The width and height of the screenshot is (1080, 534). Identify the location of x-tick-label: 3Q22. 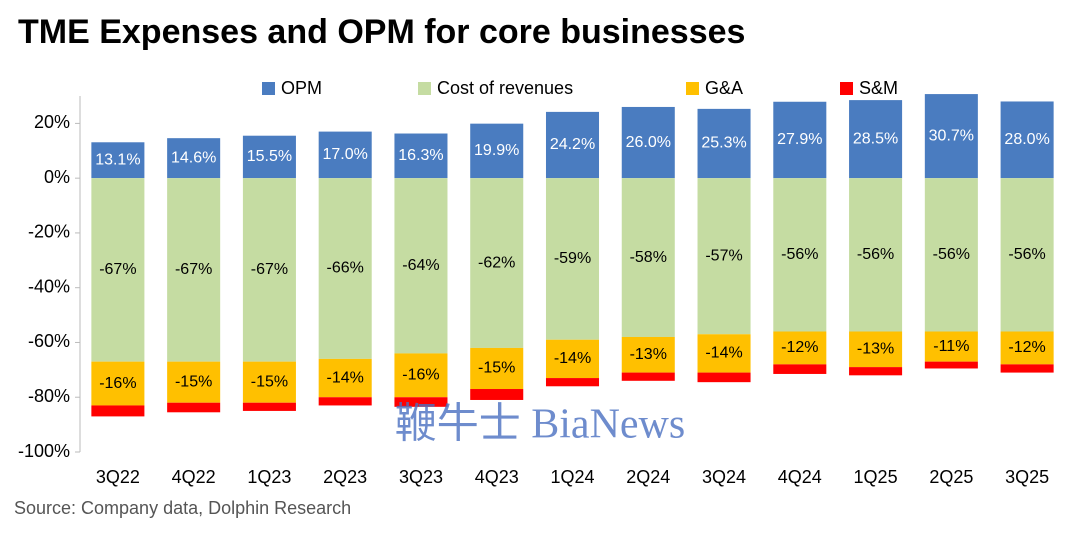
(118, 477).